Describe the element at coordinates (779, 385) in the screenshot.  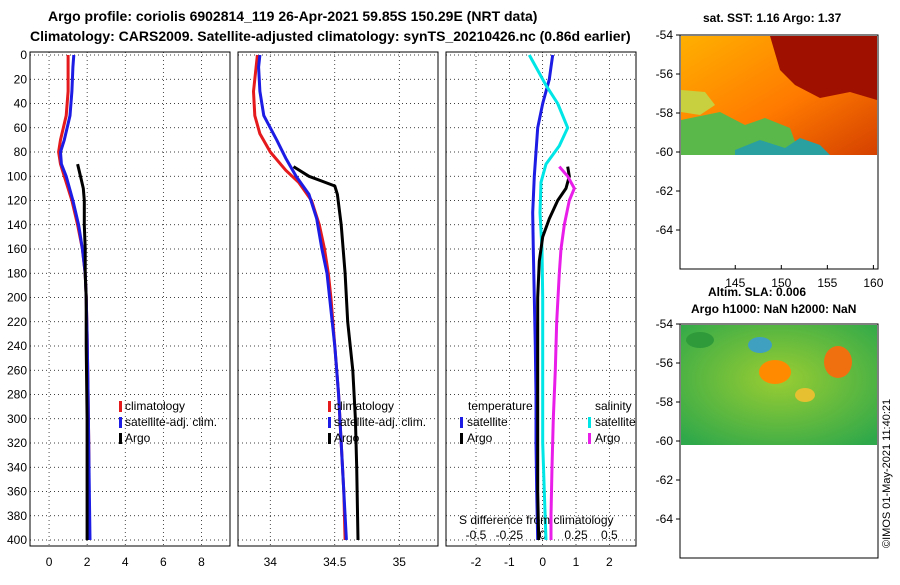
I see `sla-field` at that location.